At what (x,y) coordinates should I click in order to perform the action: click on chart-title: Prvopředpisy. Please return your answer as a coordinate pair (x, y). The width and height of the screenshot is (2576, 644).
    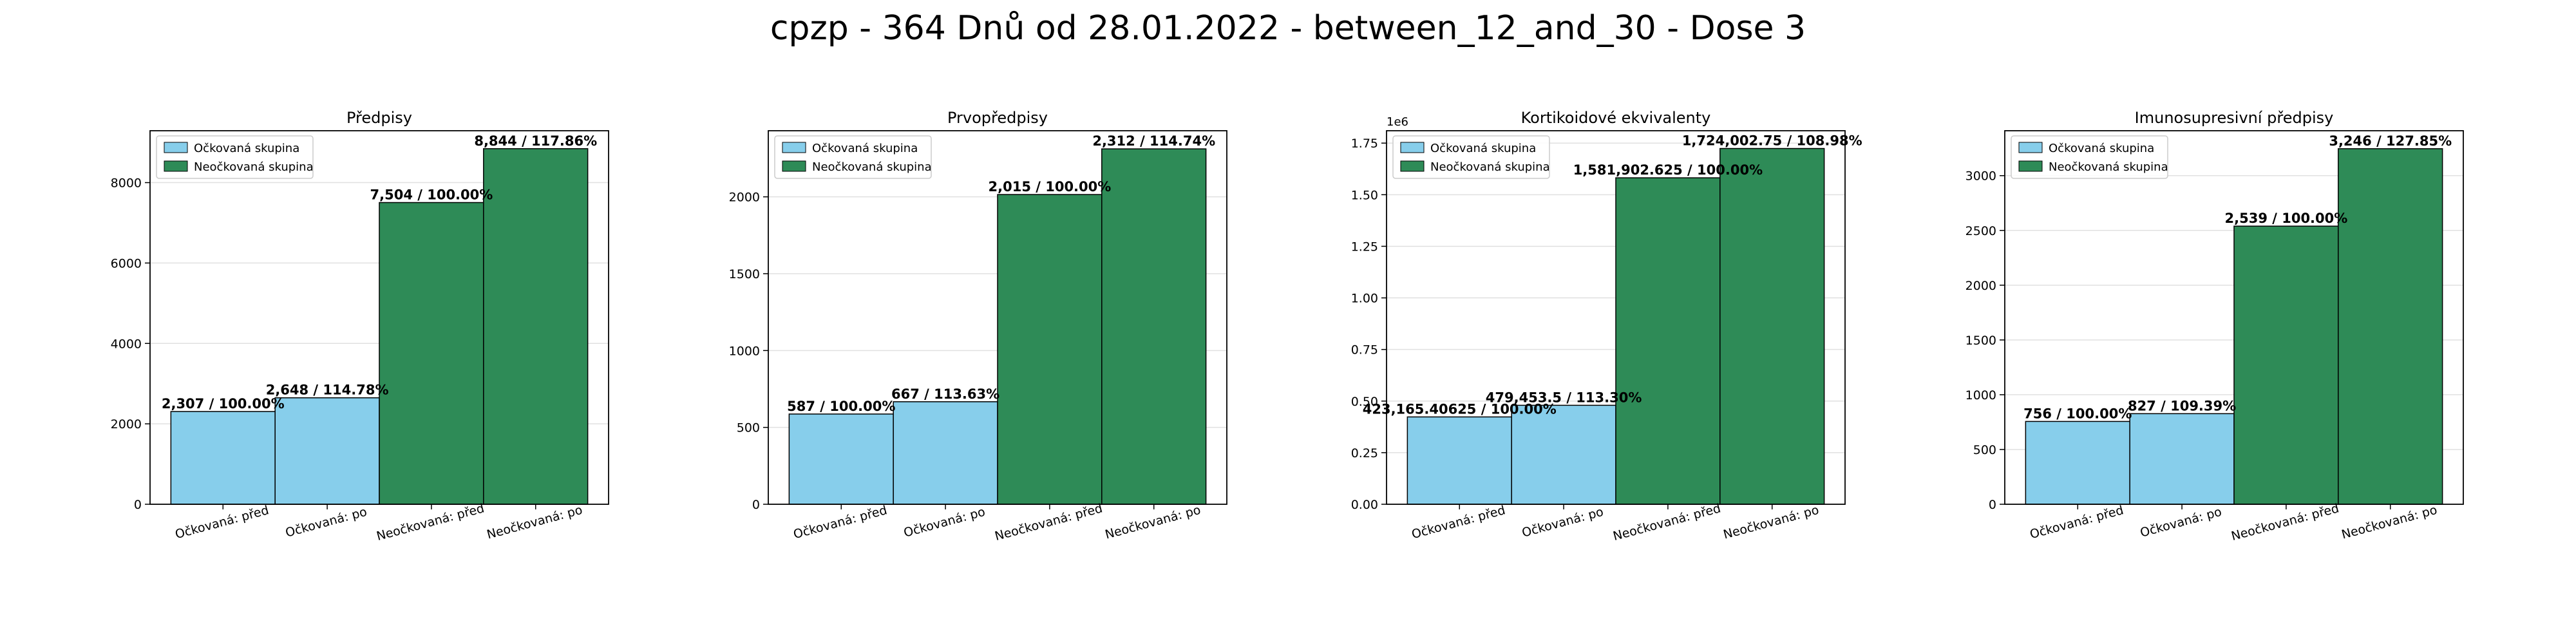
    Looking at the image, I should click on (998, 118).